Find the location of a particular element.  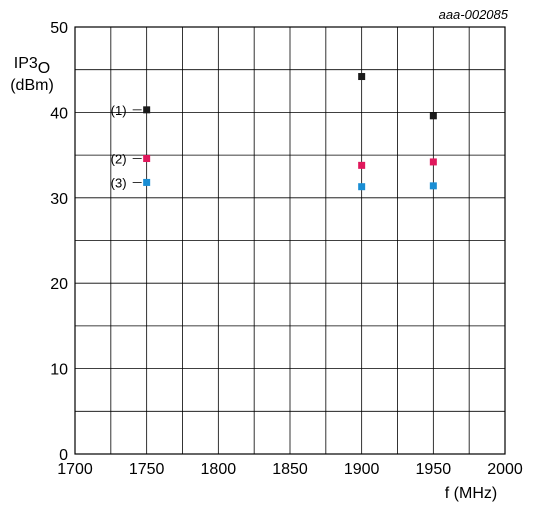

figure-code: aaa-002085 is located at coordinates (474, 14).